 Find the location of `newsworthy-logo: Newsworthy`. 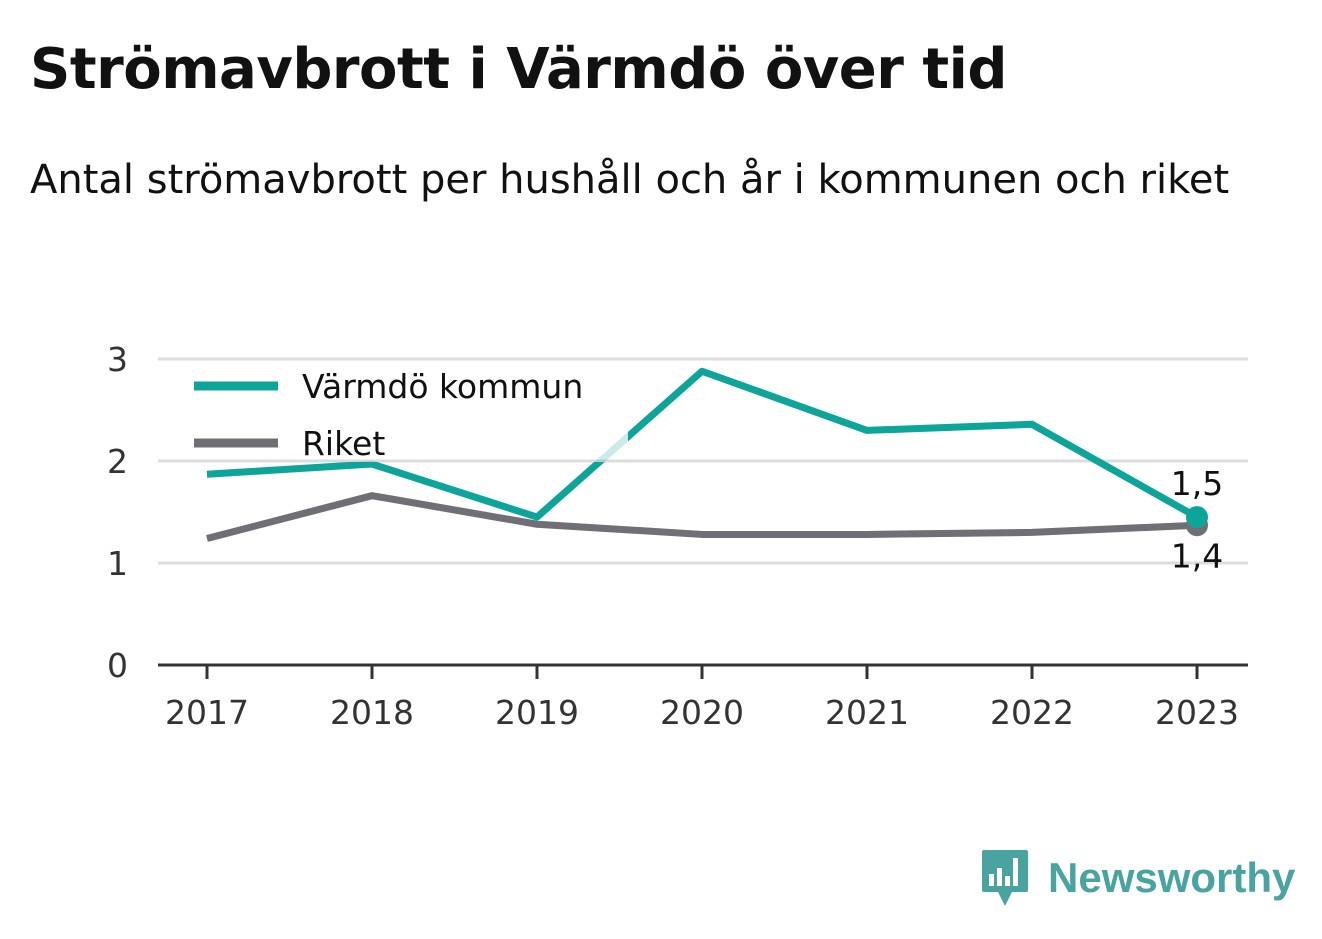

newsworthy-logo: Newsworthy is located at coordinates (1137, 878).